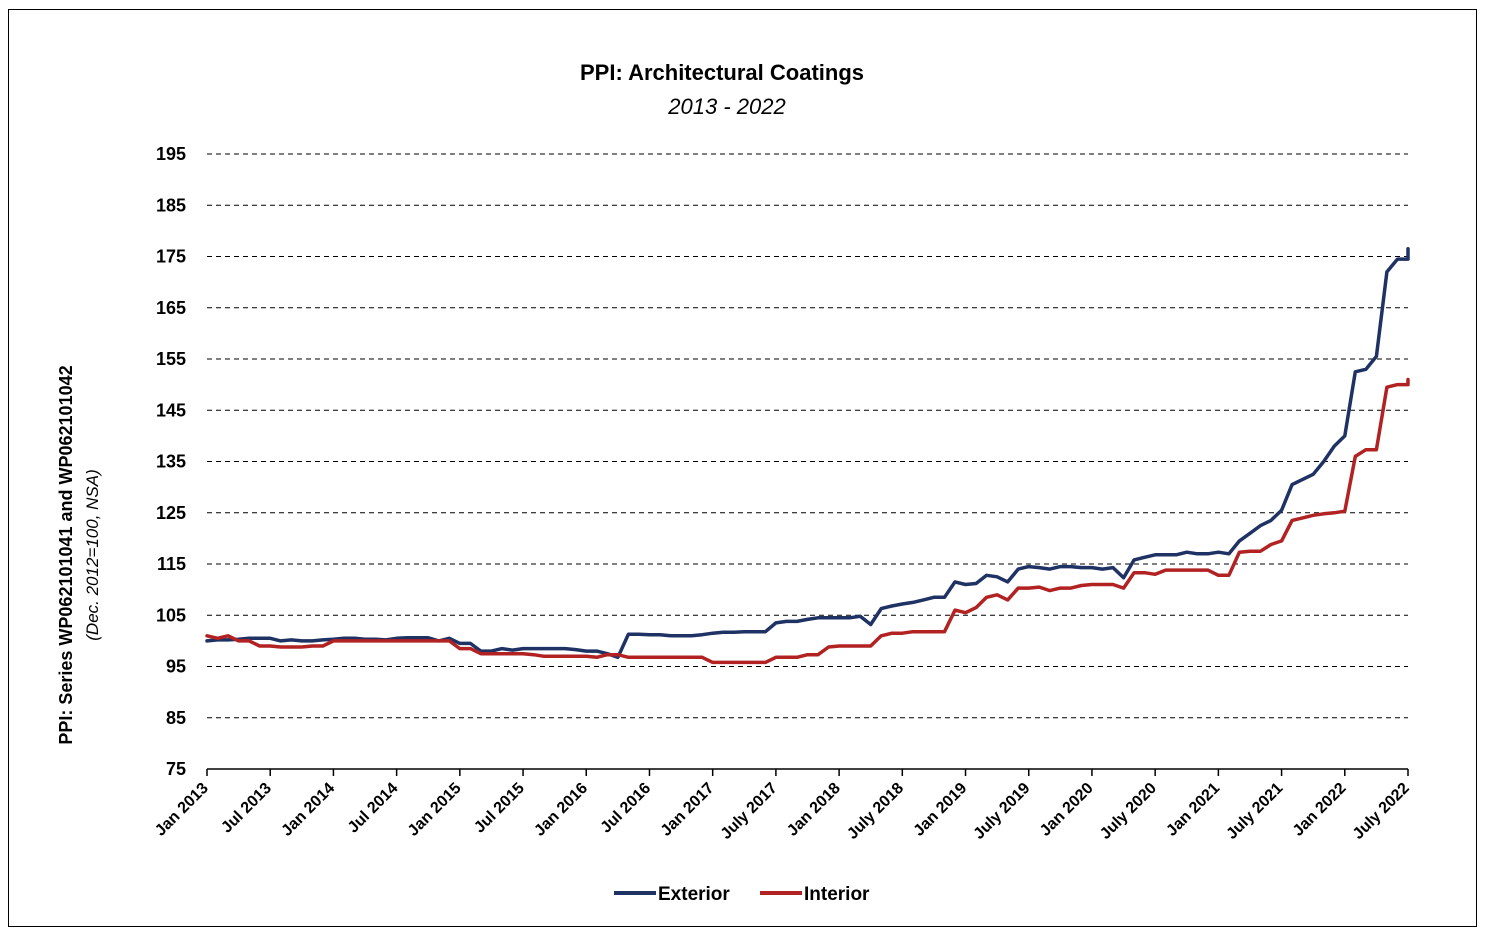  I want to click on y-tick-label: 75, so click(176, 769).